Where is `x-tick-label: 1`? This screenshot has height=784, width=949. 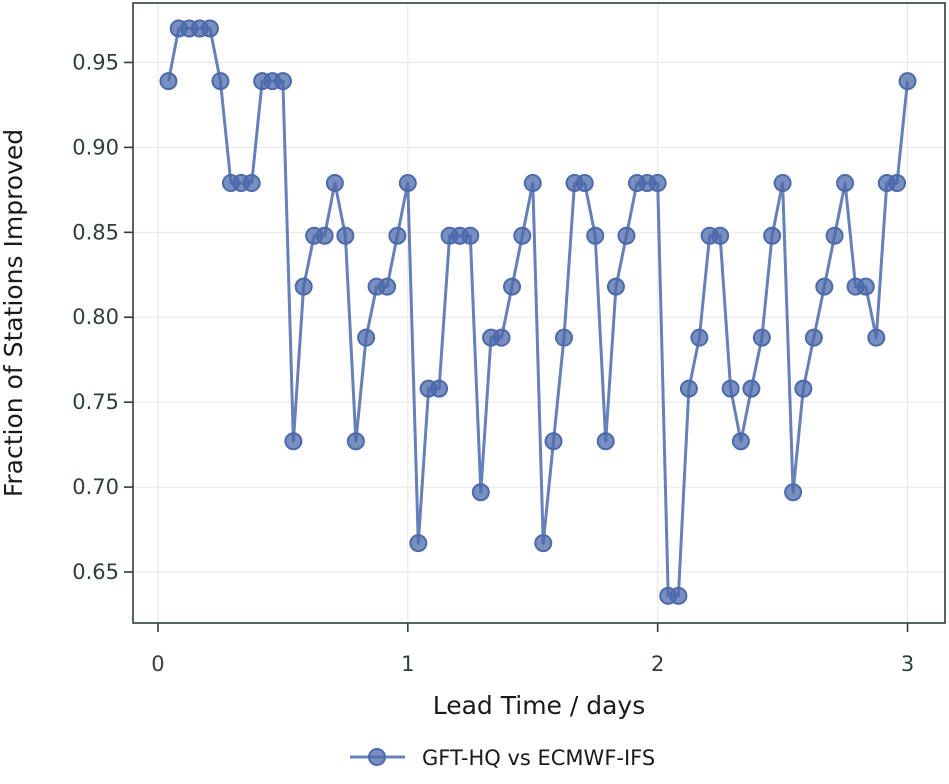 x-tick-label: 1 is located at coordinates (407, 664).